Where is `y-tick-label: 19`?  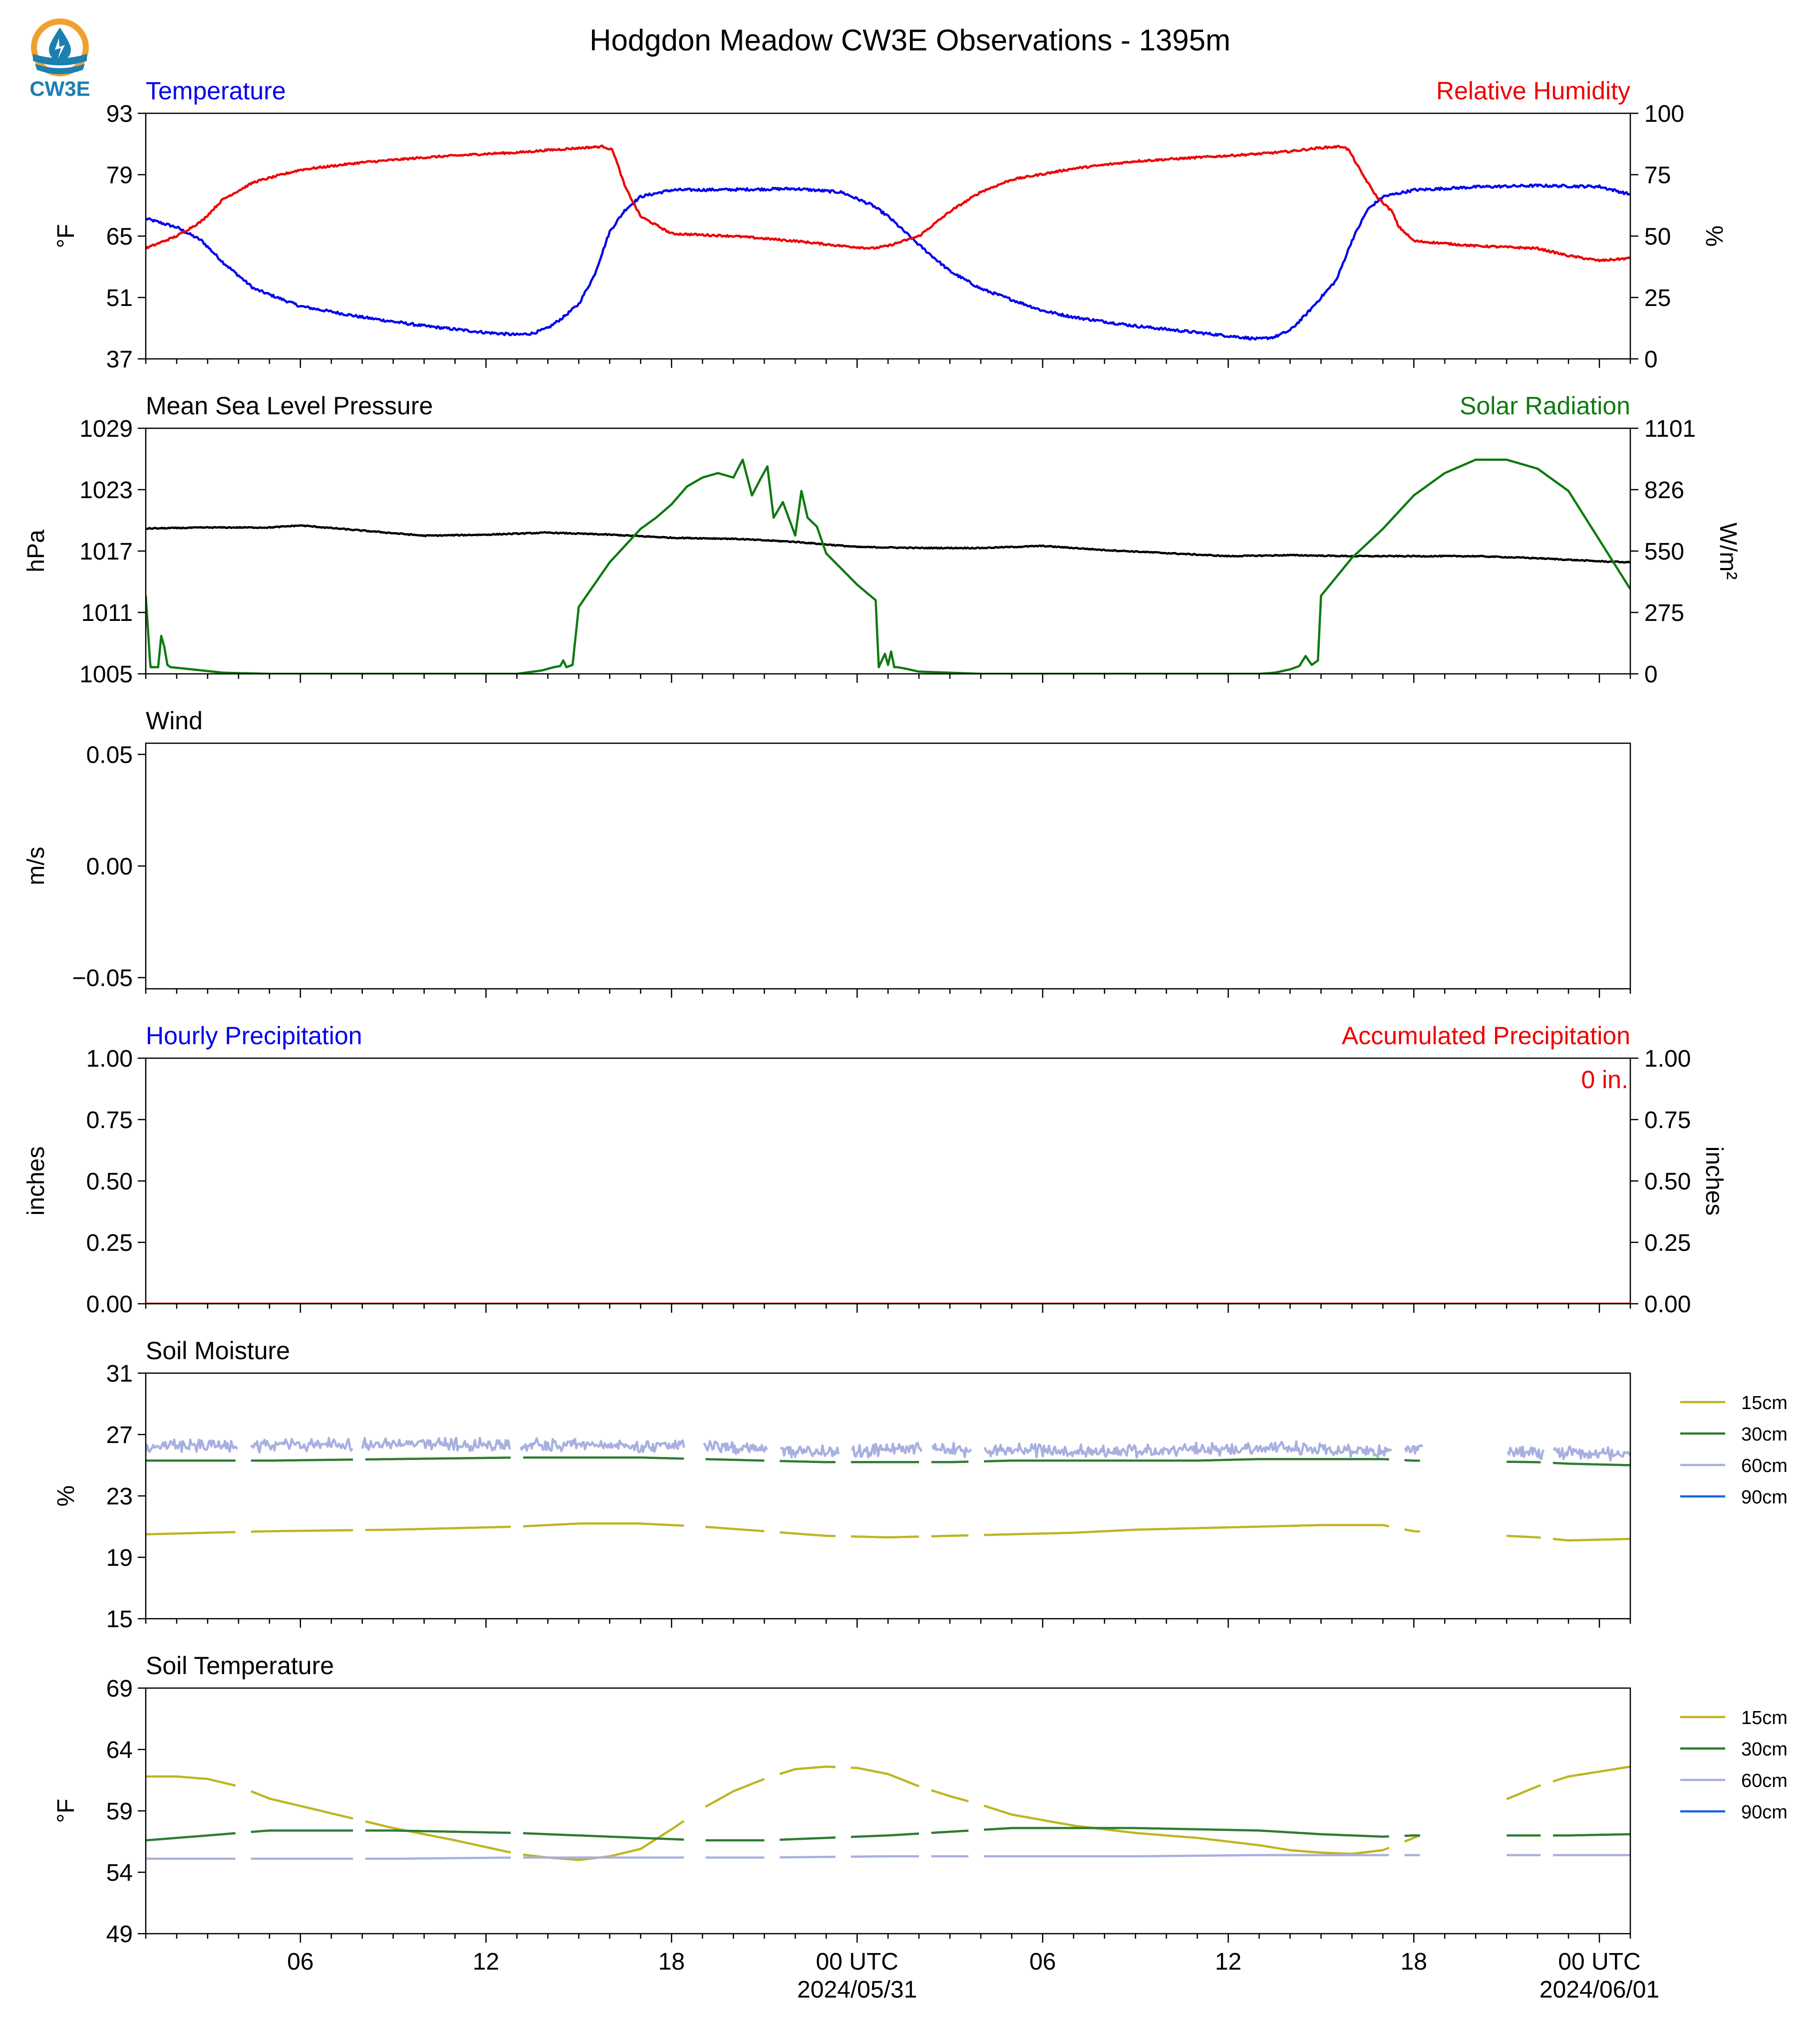 y-tick-label: 19 is located at coordinates (119, 1558).